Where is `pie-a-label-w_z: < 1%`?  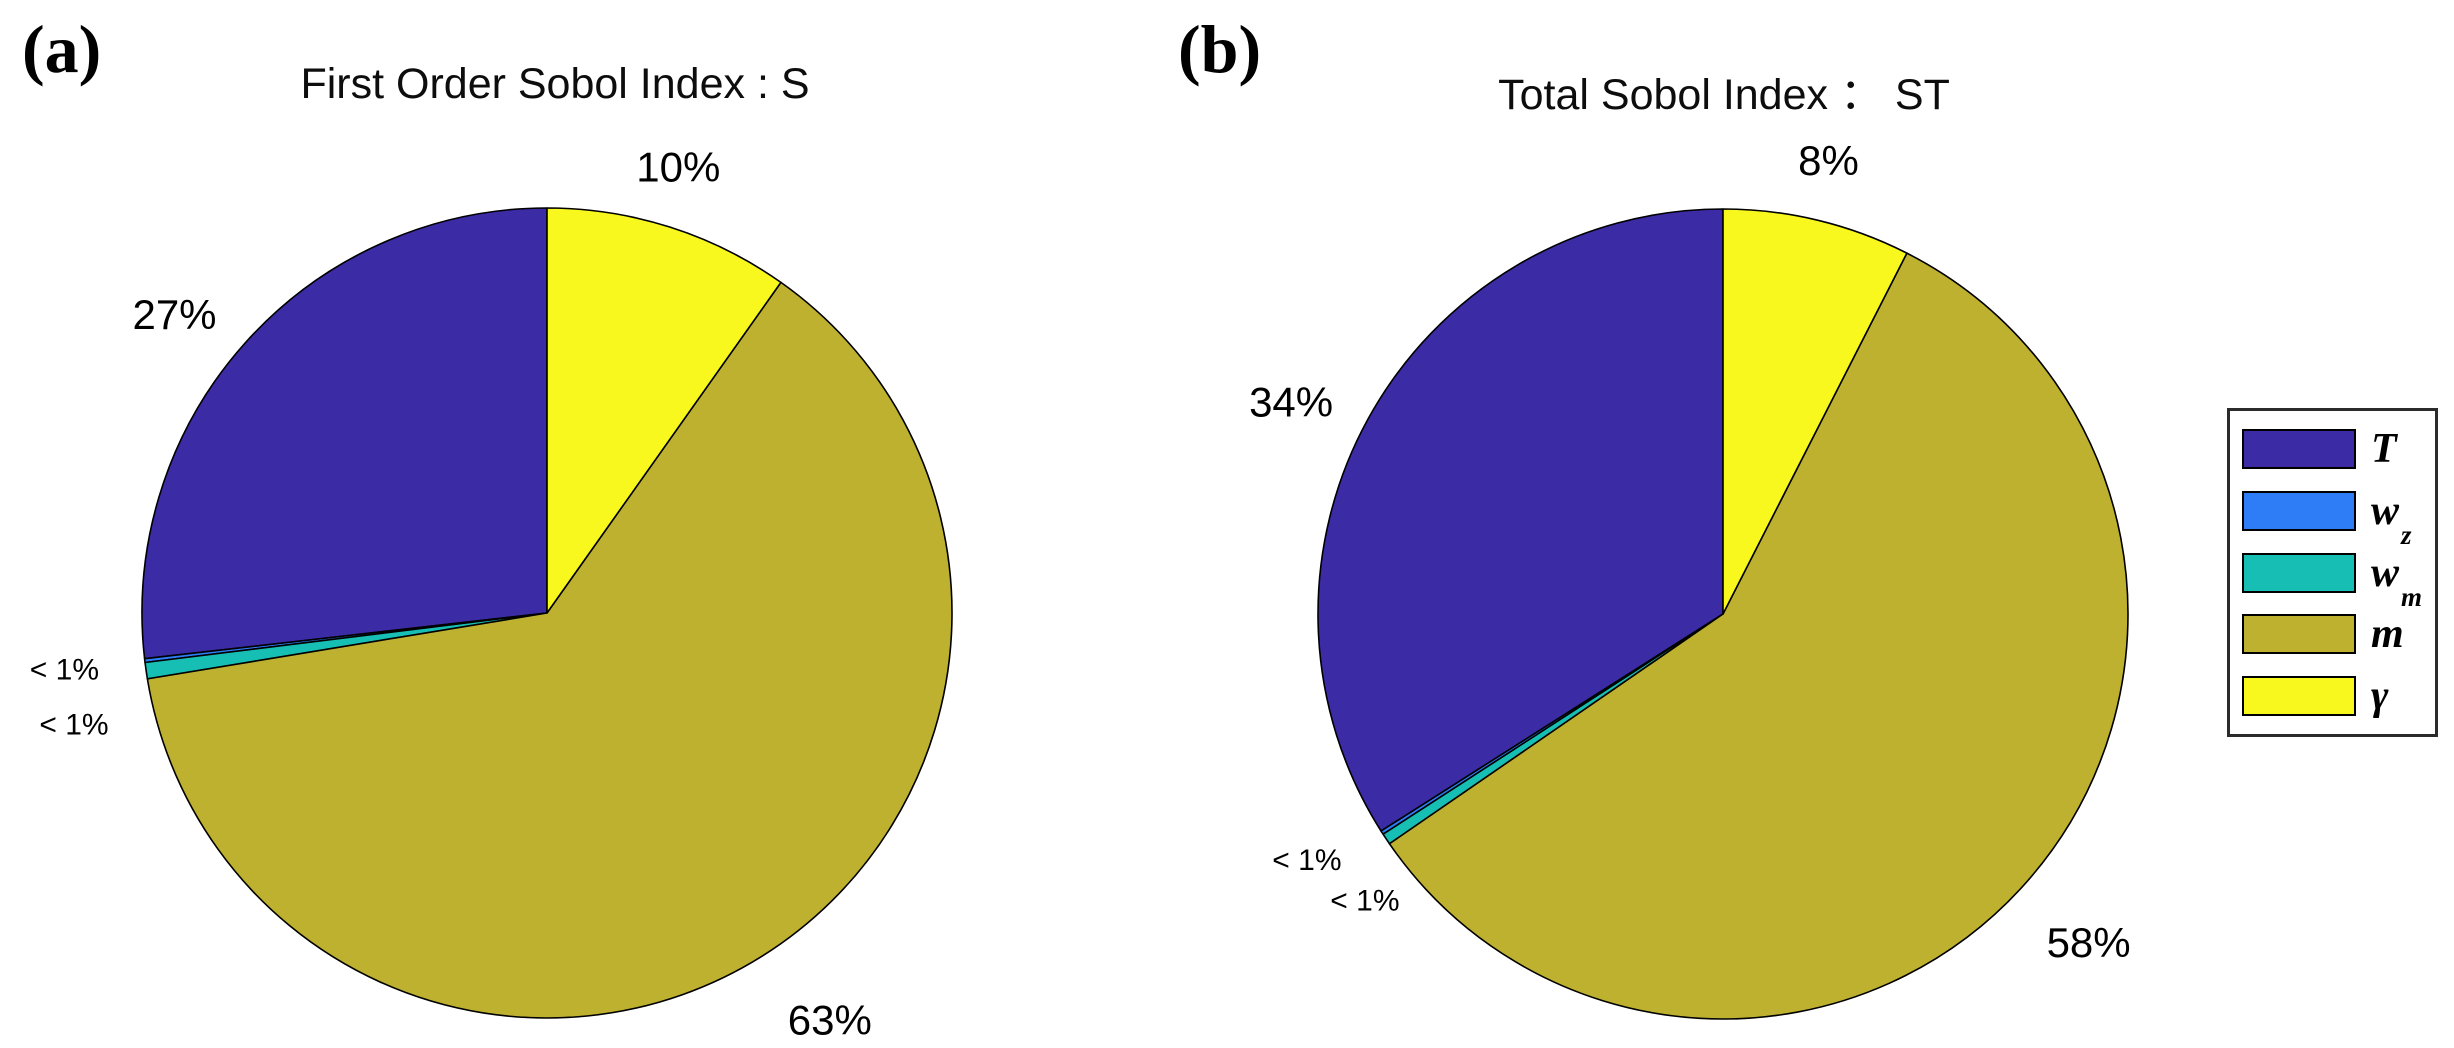
pie-a-label-w_z: < 1% is located at coordinates (64, 670).